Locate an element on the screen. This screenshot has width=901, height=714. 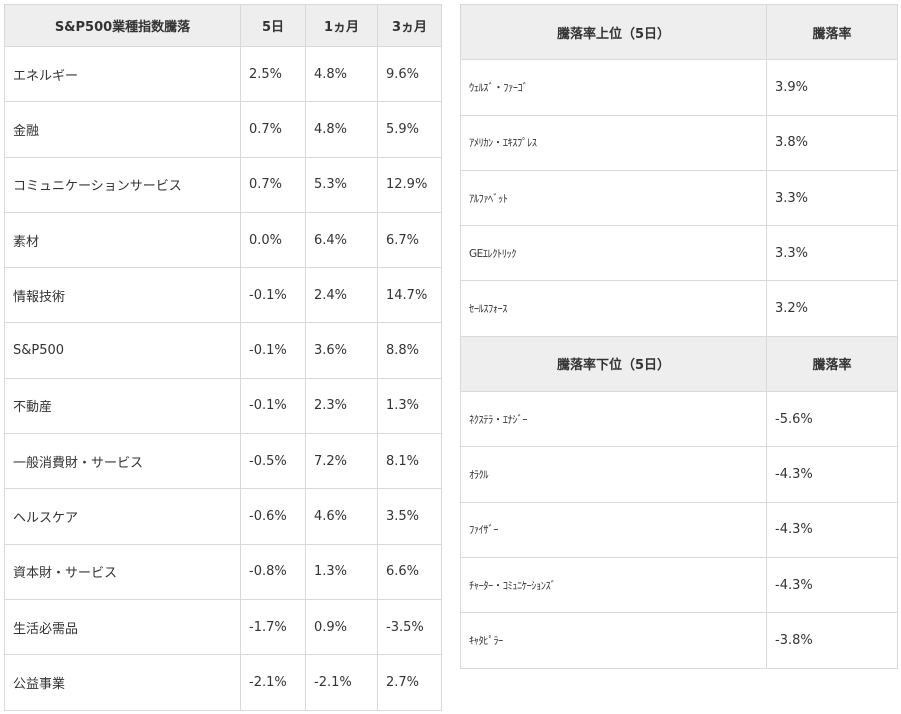
top-movers-header: 騰落率上位（5日） is located at coordinates (613, 32).